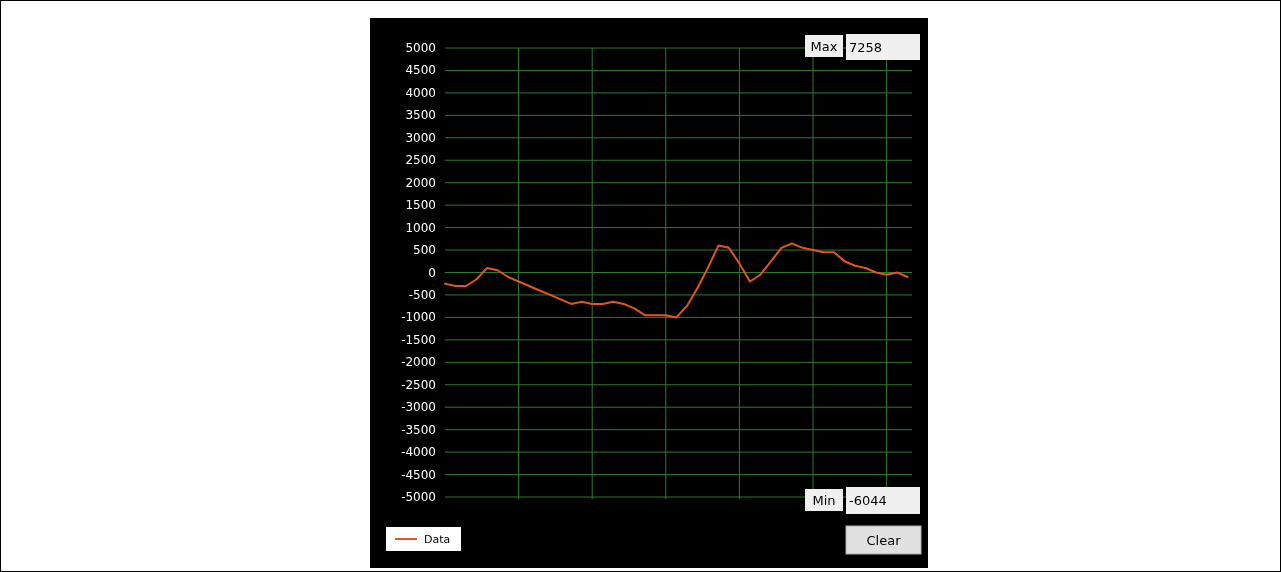 Image resolution: width=1281 pixels, height=572 pixels. I want to click on y-tick-label: 500, so click(424, 250).